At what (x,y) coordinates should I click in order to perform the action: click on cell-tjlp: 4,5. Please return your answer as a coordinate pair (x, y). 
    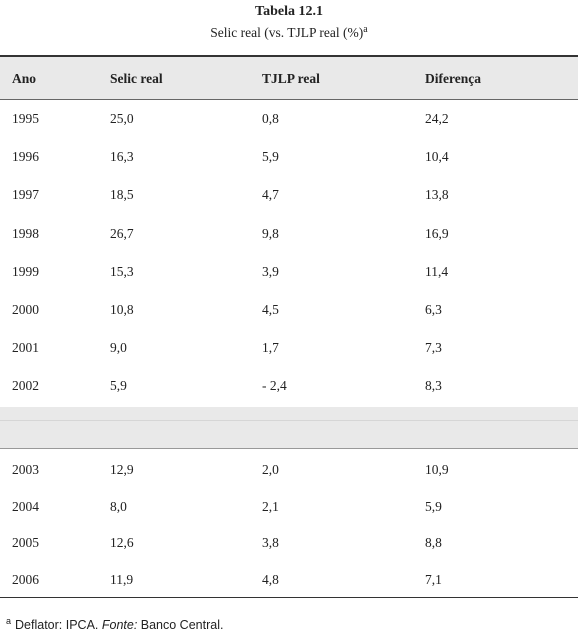
    Looking at the image, I should click on (270, 309).